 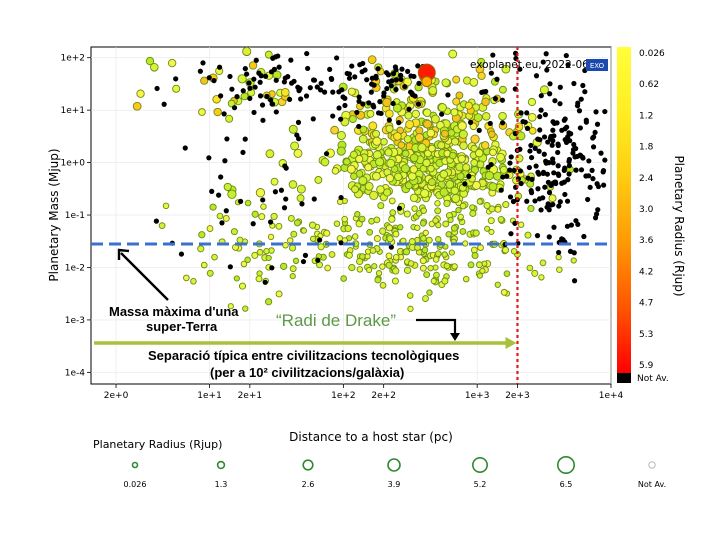 I want to click on y-tick-label: 1e-3, so click(x=75, y=321).